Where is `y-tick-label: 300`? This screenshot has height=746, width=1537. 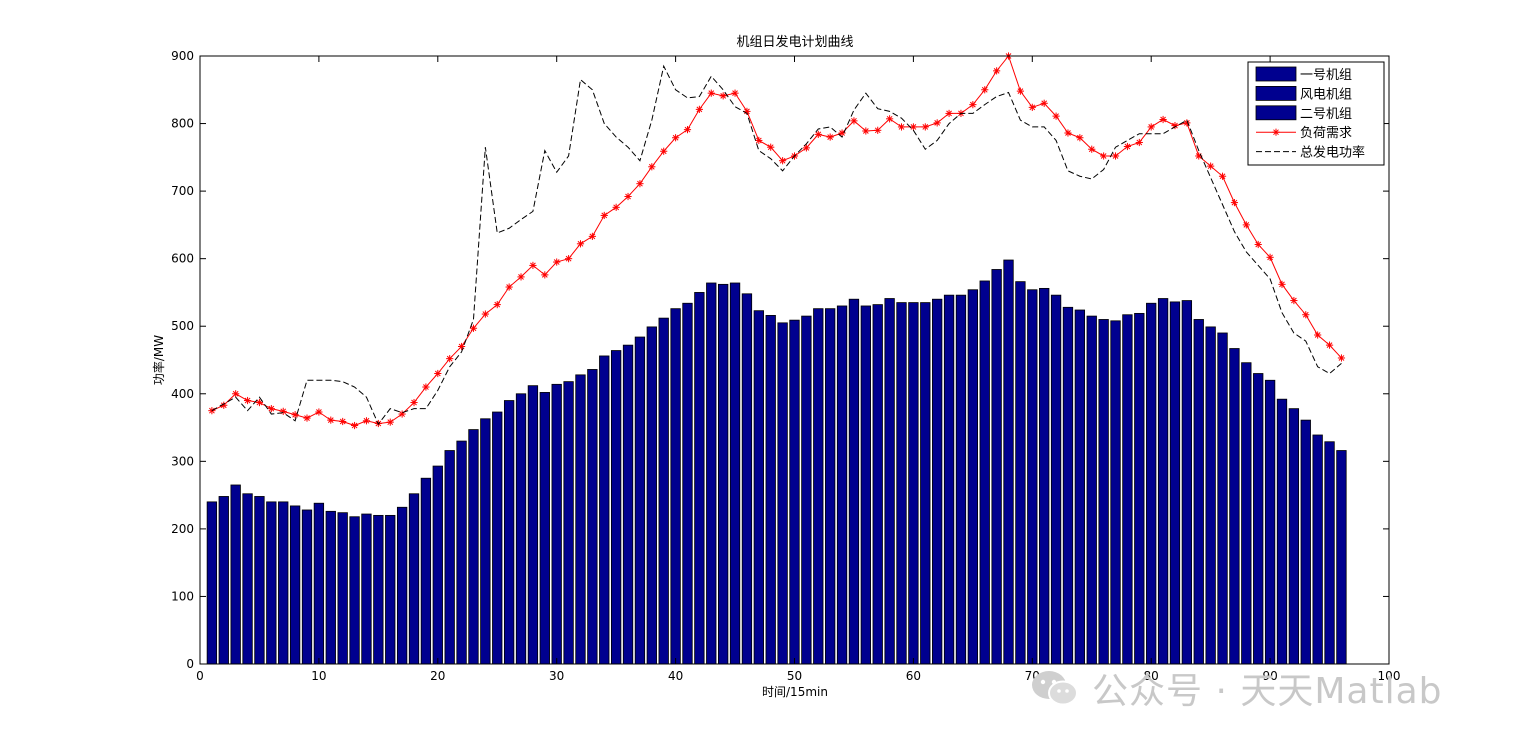
y-tick-label: 300 is located at coordinates (182, 461).